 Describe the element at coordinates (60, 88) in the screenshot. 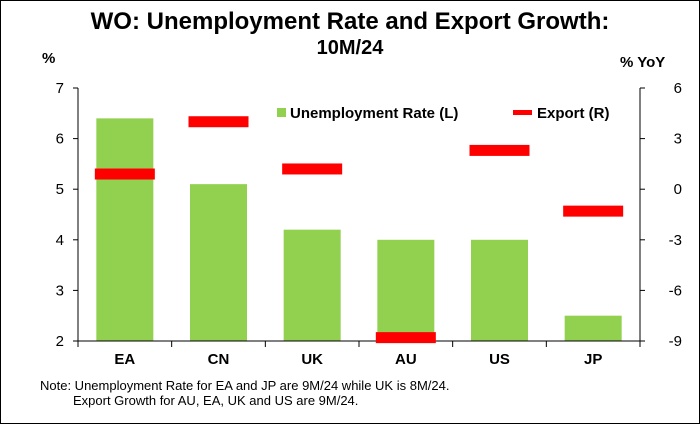

I see `left-tick-label: 7` at that location.